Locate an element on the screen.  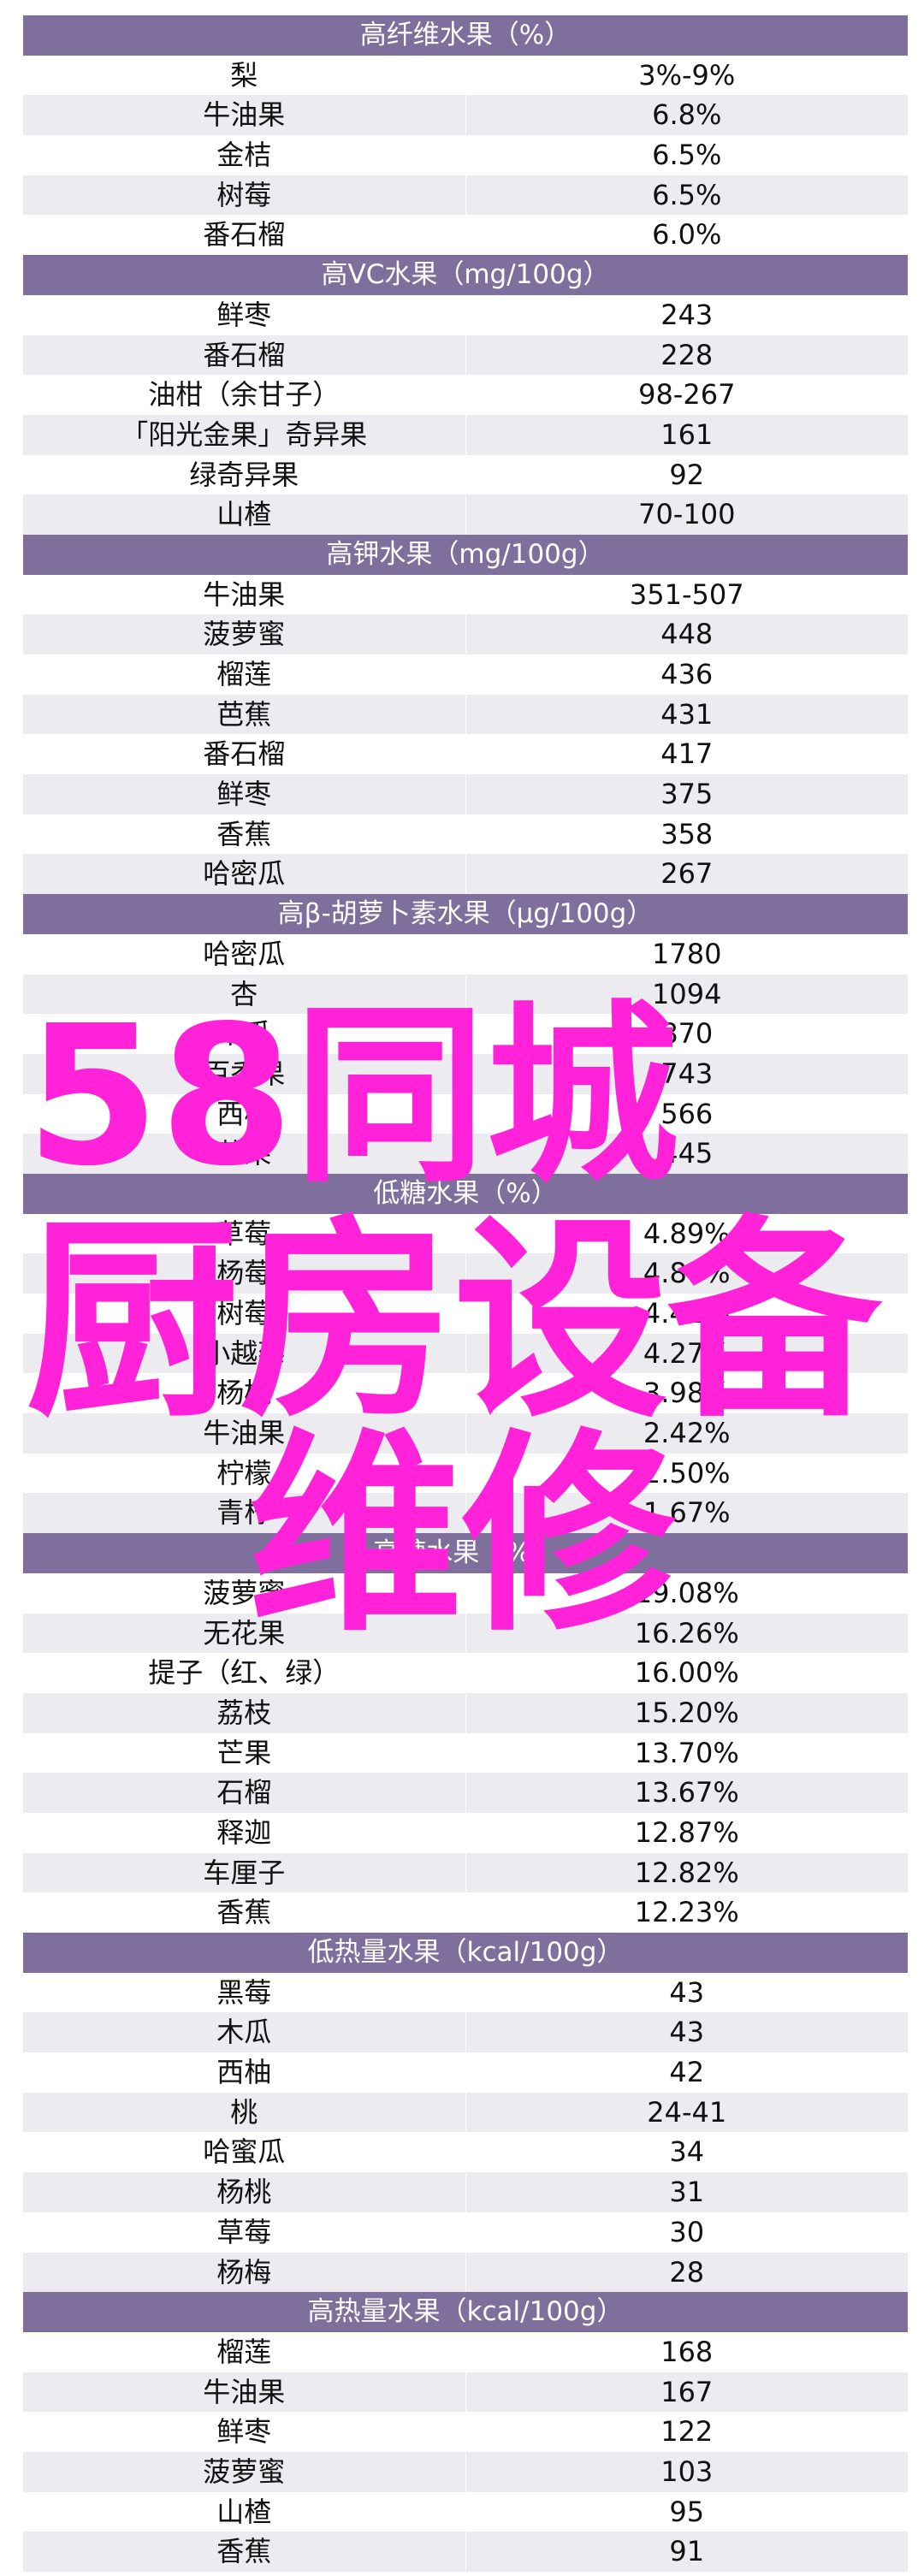
value-cell: 103 is located at coordinates (687, 2471).